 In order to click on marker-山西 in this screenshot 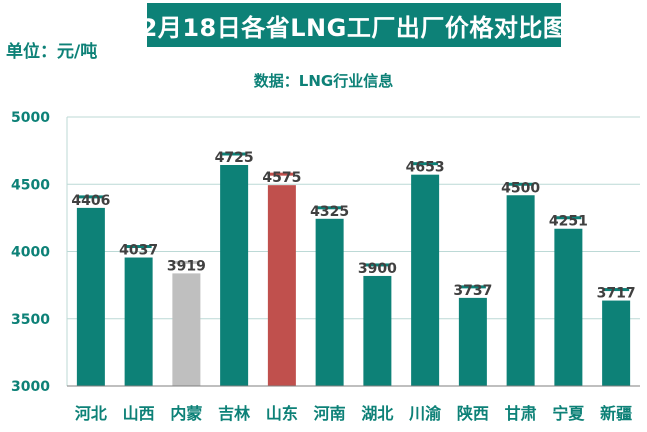, I will do `click(138, 247)`.